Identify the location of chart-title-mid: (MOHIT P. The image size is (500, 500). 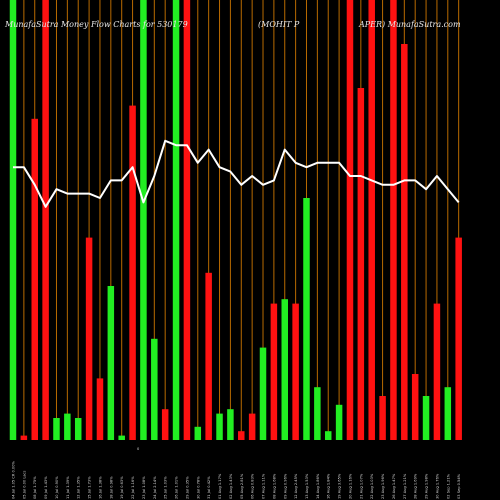
(279, 24).